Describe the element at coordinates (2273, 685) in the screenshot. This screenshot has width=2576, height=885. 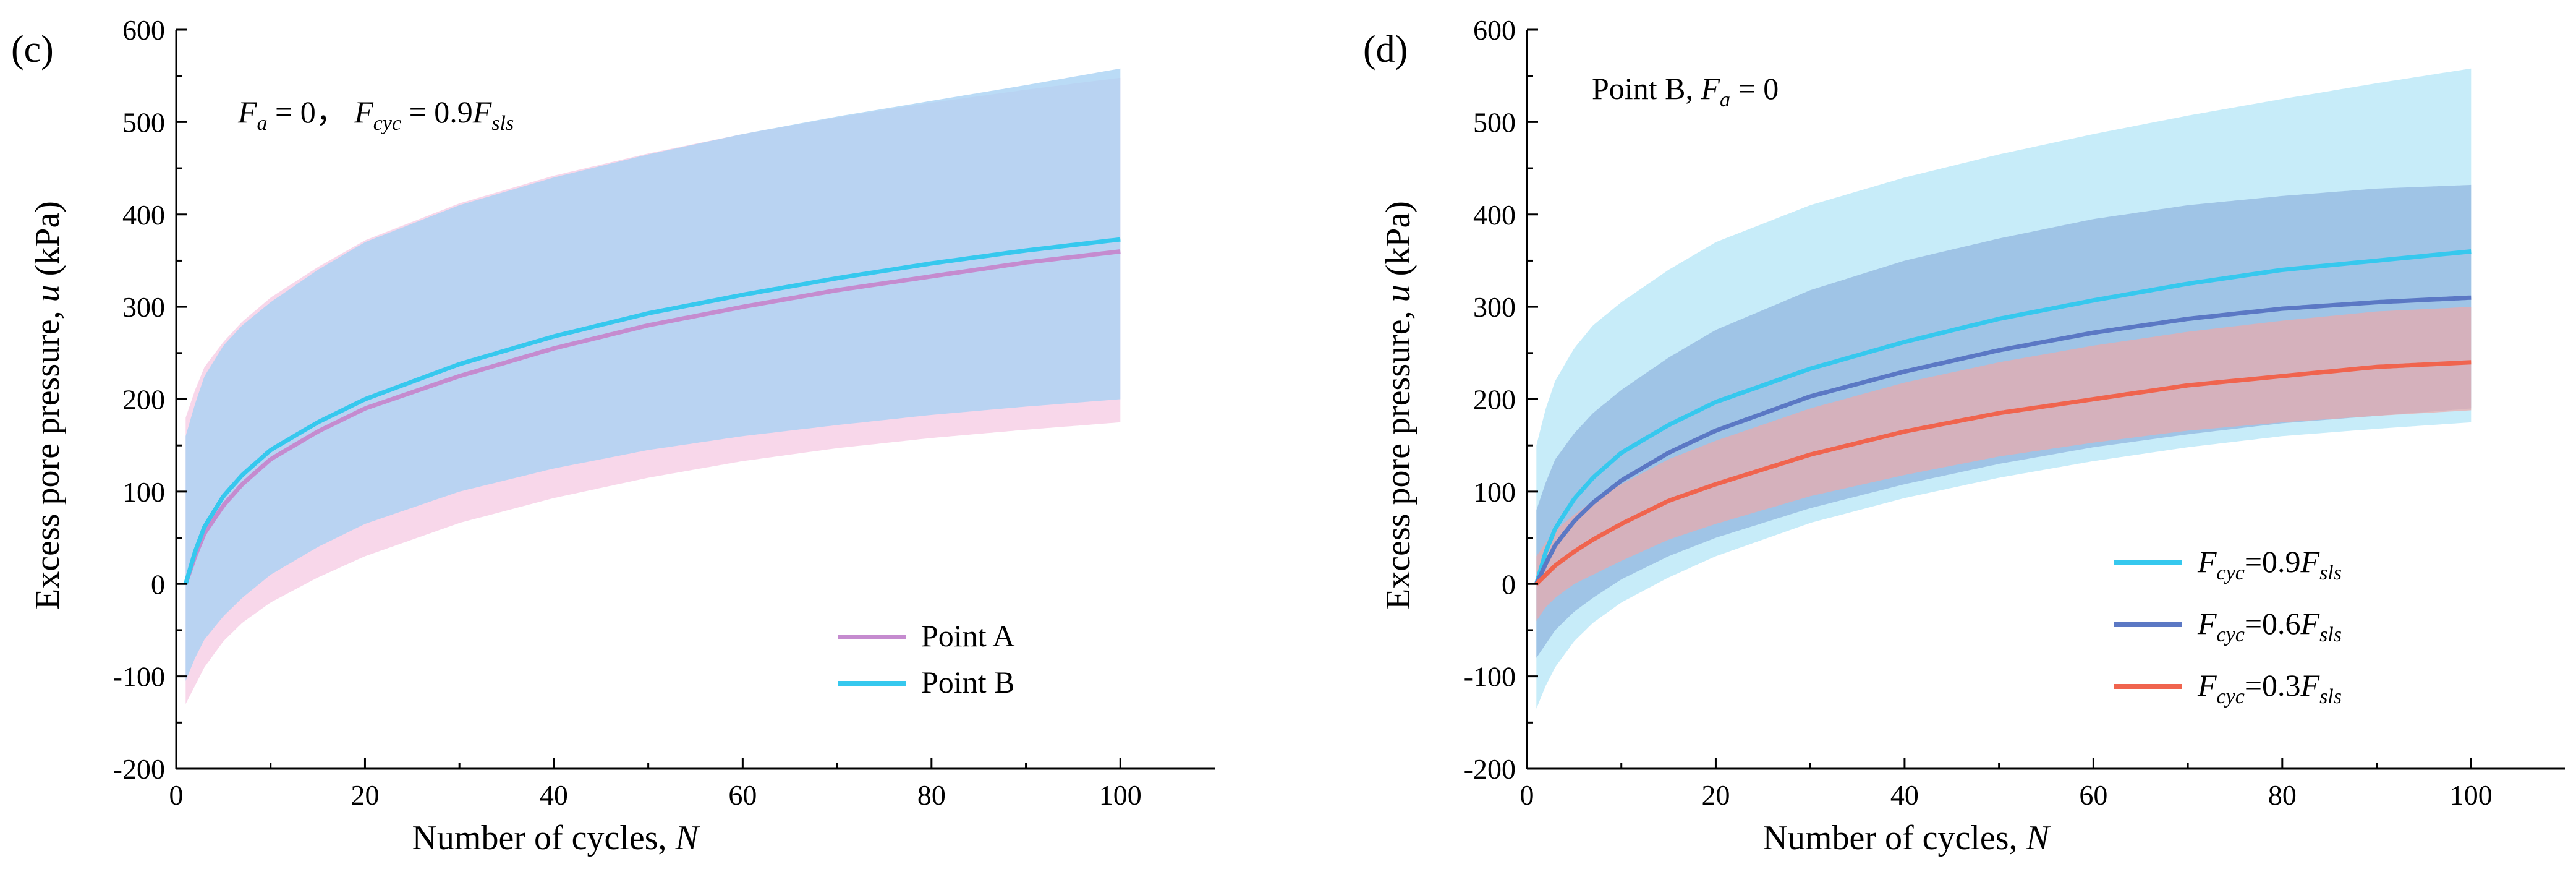
I see `legend-mid: =0.3` at that location.